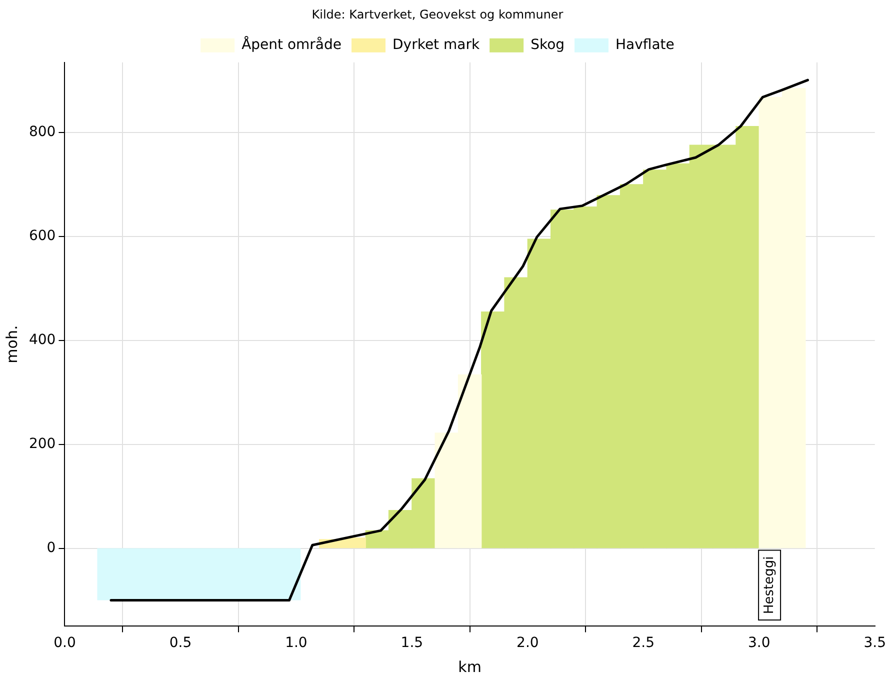  I want to click on x-axis-title: km, so click(470, 667).